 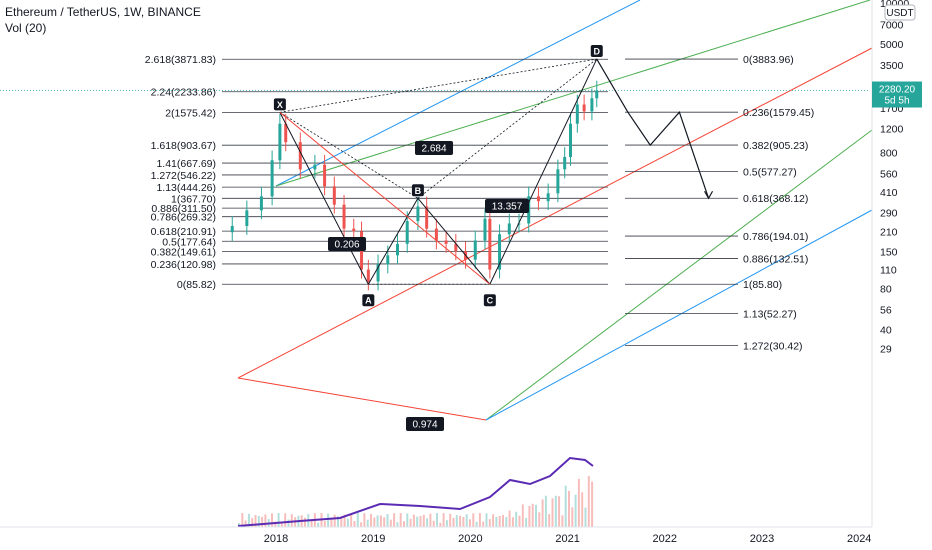 What do you see at coordinates (183, 265) in the screenshot?
I see `fib-left-label-13: 0.236(120.98)` at bounding box center [183, 265].